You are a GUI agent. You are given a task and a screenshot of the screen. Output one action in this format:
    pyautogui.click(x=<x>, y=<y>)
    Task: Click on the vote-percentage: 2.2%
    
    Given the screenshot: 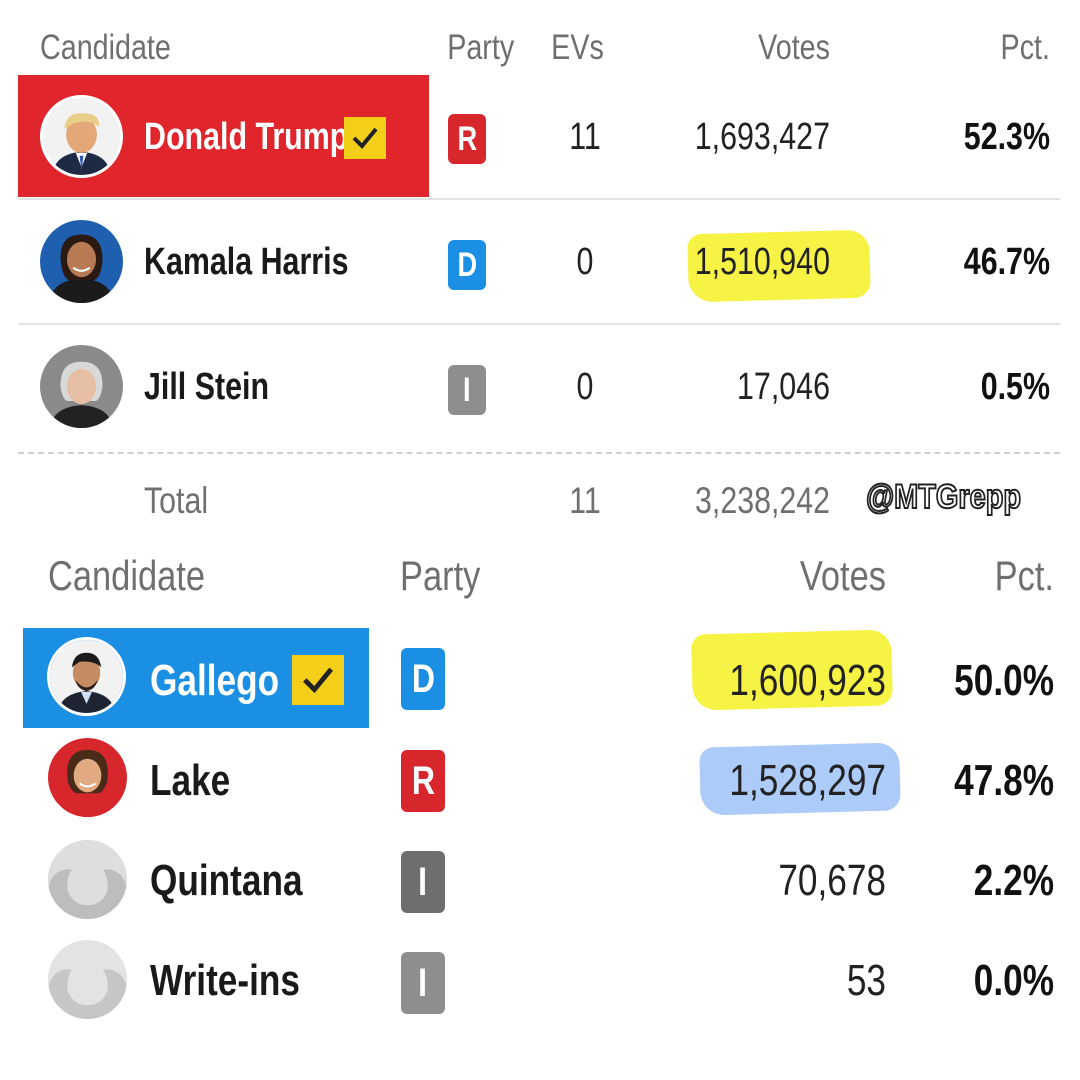 What is the action you would take?
    pyautogui.click(x=1013, y=880)
    